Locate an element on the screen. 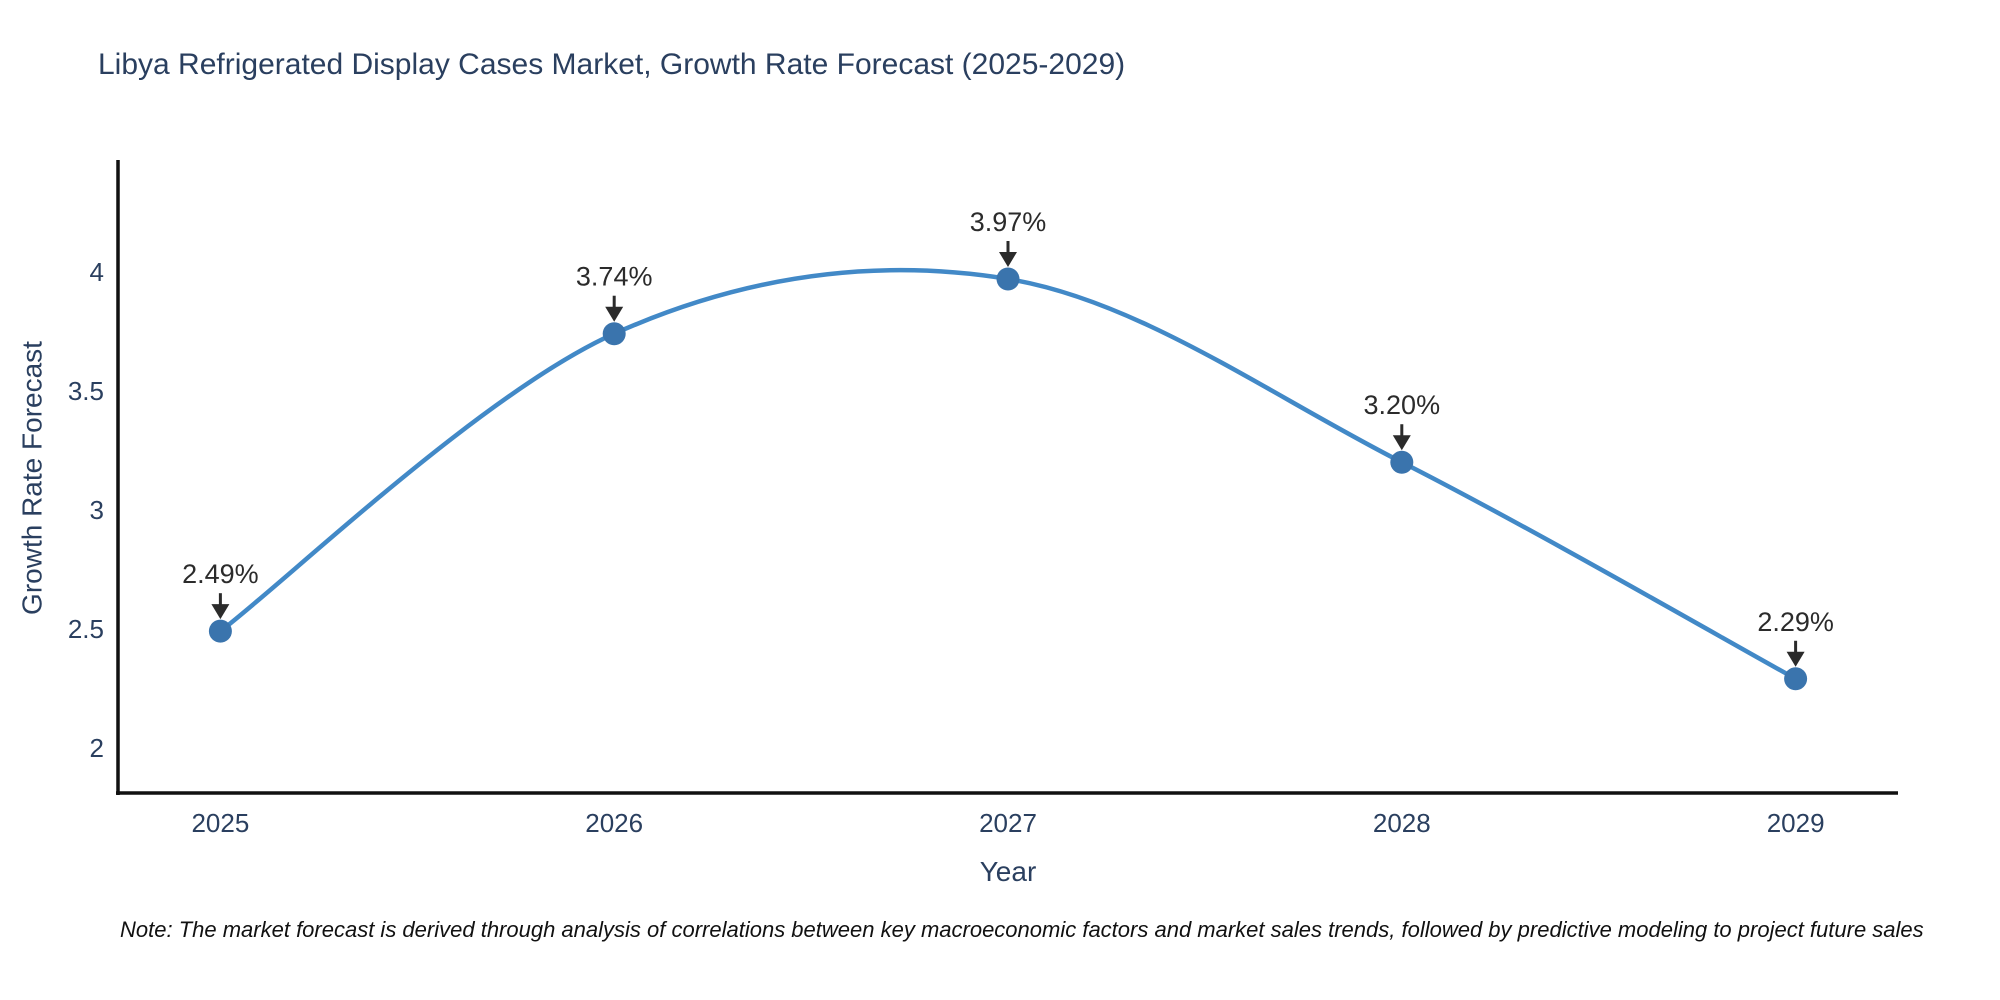  y-tick-label: 2 is located at coordinates (97, 748).